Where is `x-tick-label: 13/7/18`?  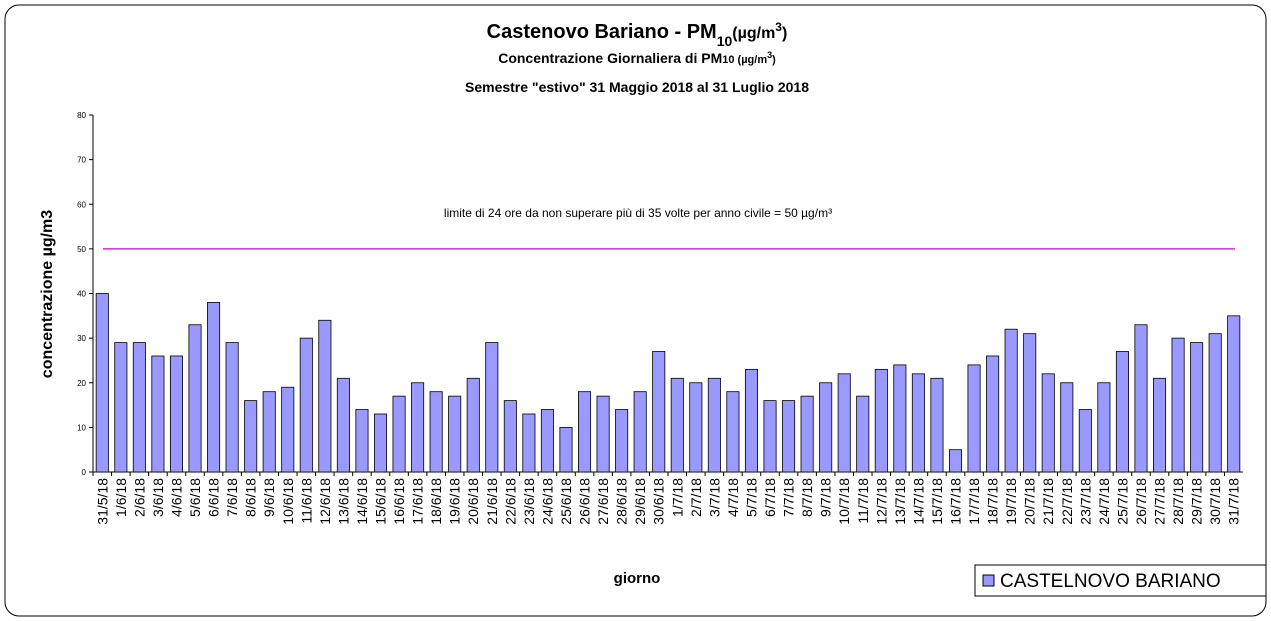
x-tick-label: 13/7/18 is located at coordinates (900, 501).